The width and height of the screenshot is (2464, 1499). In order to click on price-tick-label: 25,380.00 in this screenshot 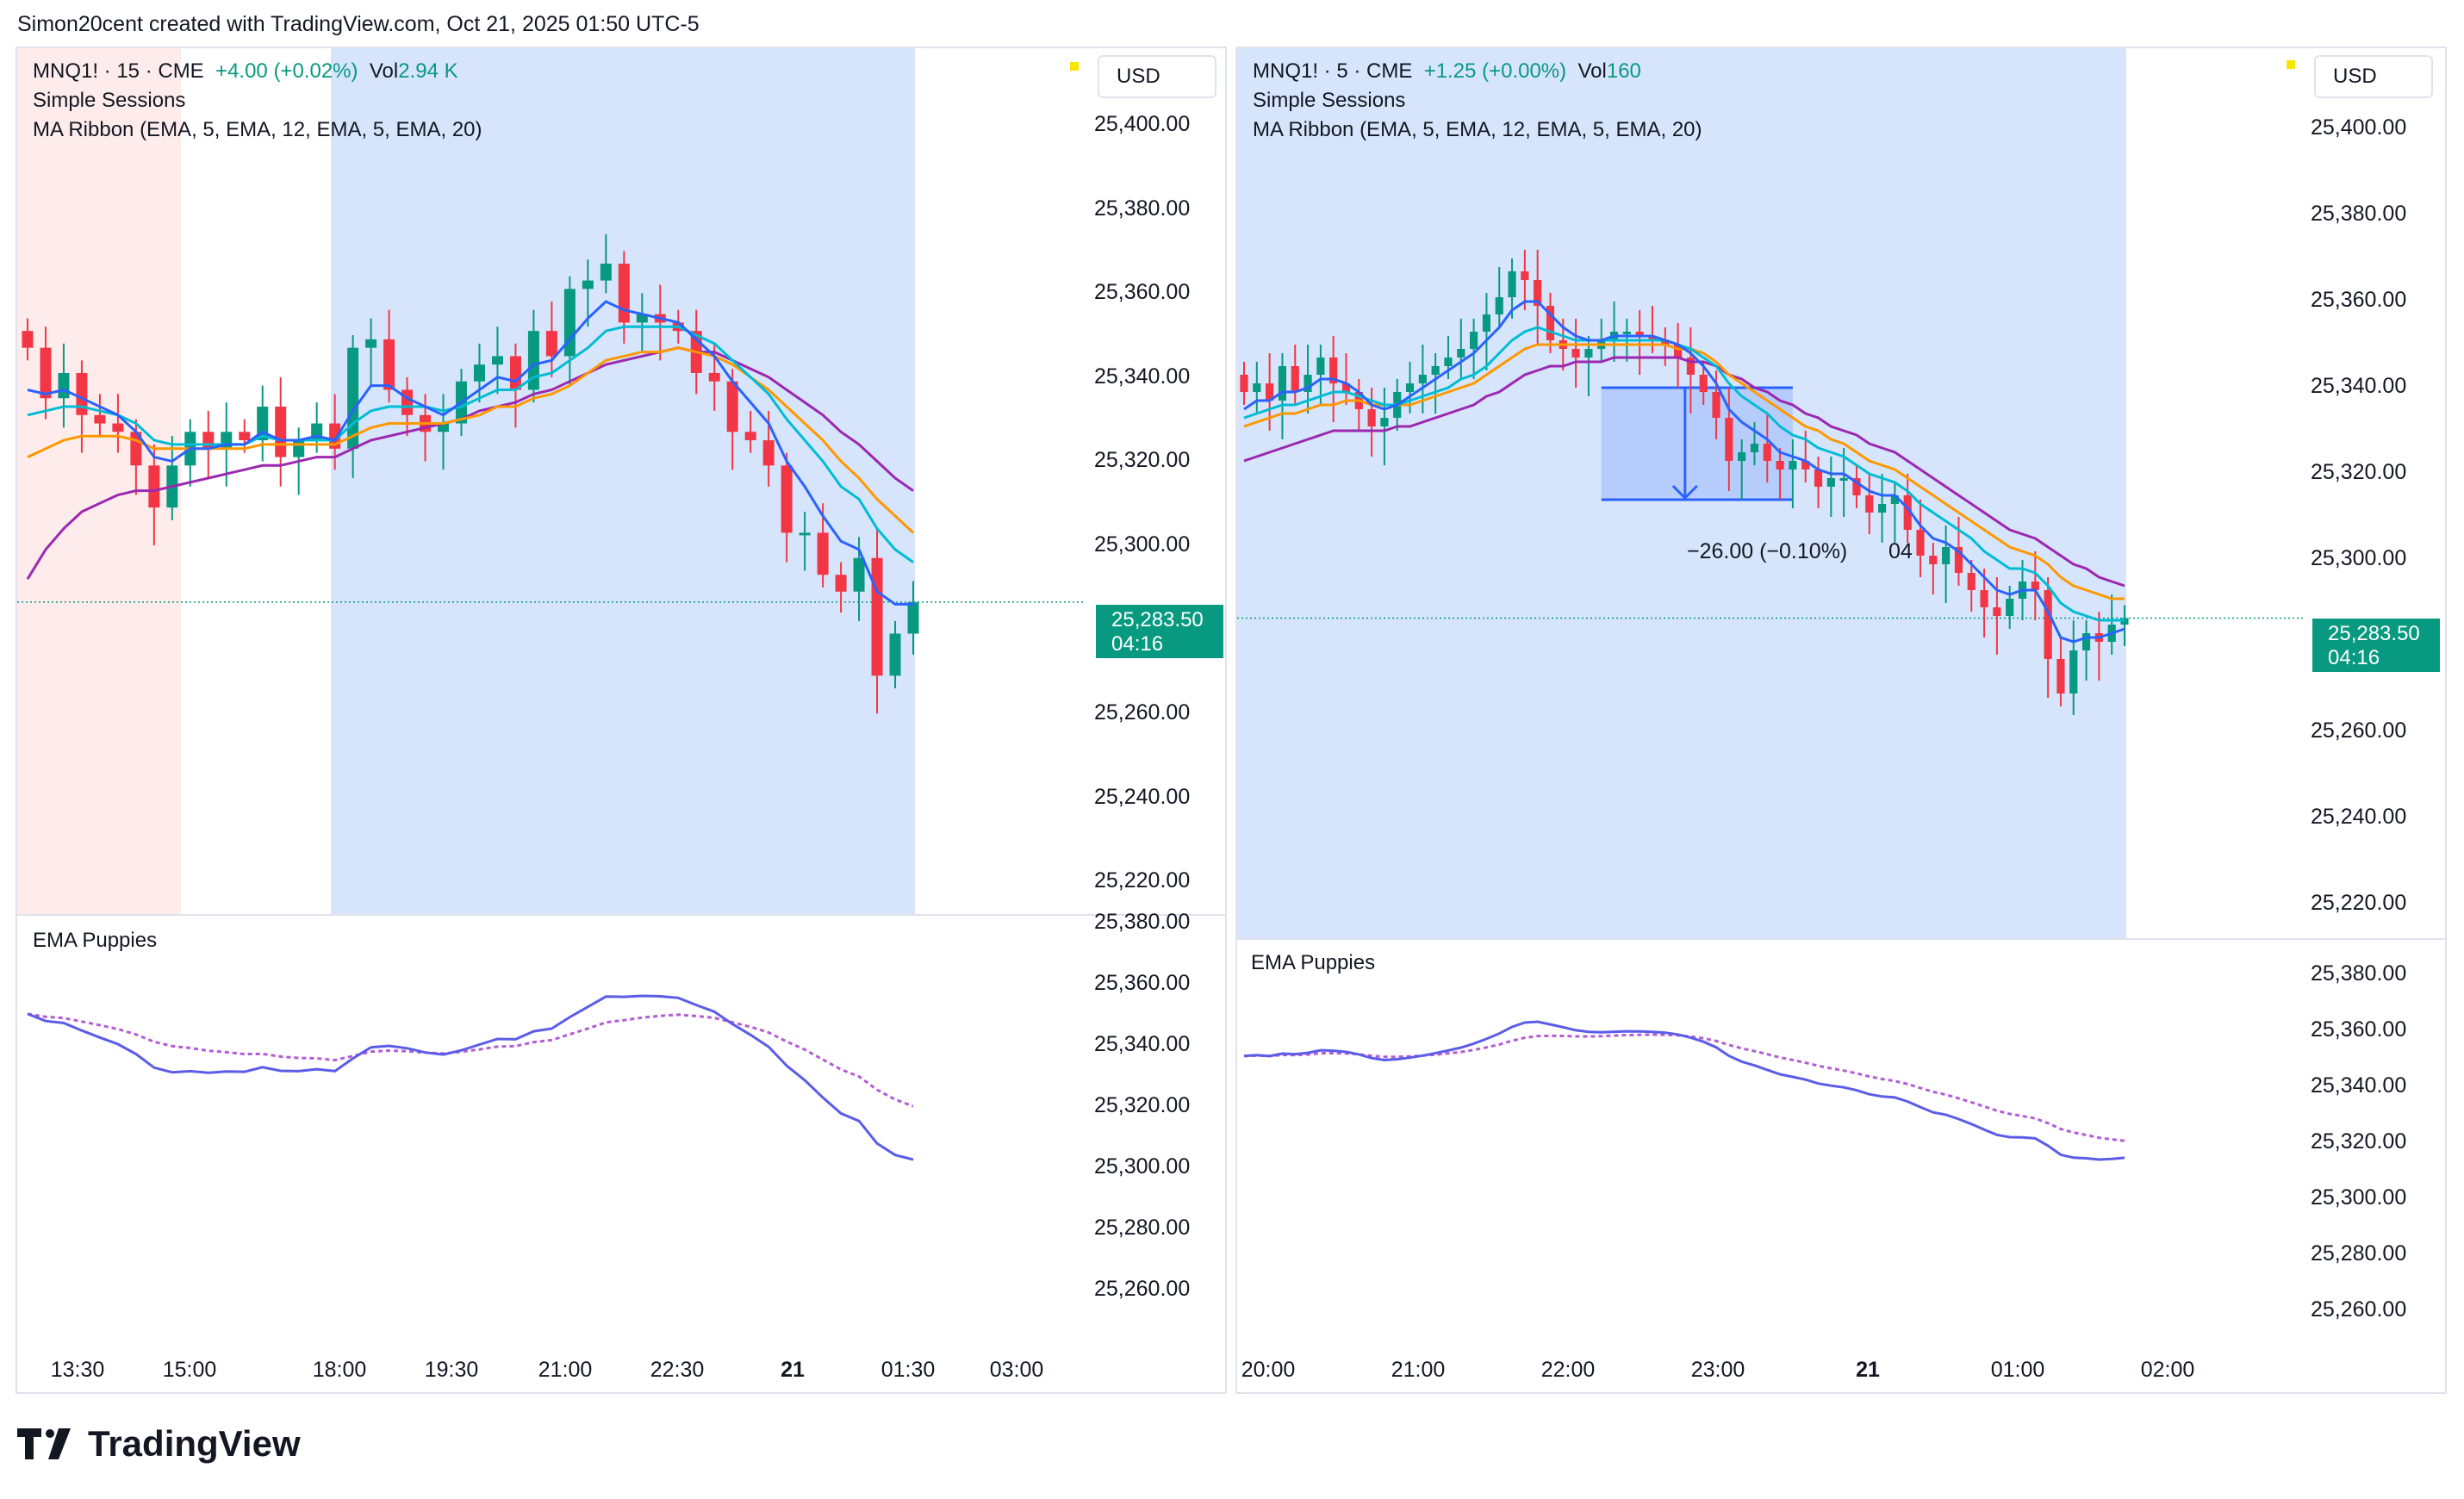, I will do `click(2359, 214)`.